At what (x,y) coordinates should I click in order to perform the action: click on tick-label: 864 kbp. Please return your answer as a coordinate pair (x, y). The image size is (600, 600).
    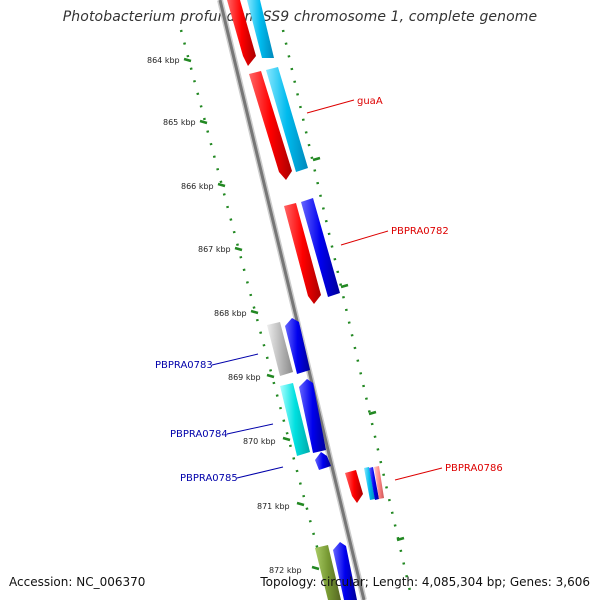
    Looking at the image, I should click on (163, 60).